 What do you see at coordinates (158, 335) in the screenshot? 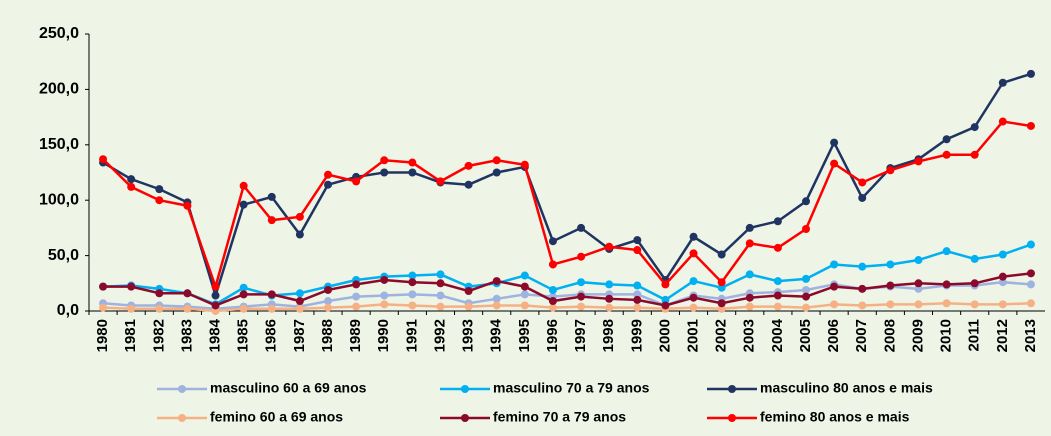
I see `x-tick-label: 1982` at bounding box center [158, 335].